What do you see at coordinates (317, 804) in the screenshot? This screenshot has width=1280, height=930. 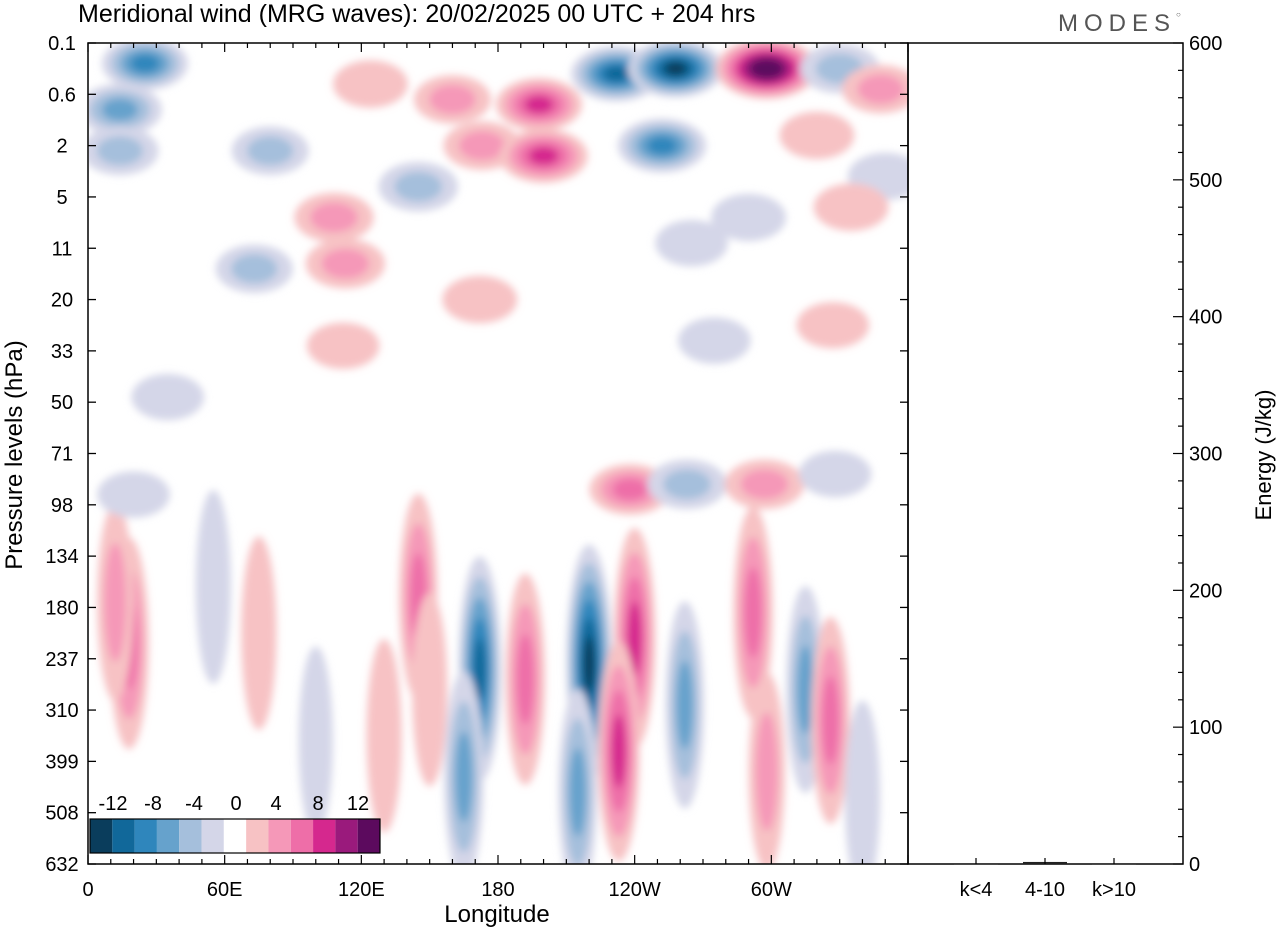 I see `colorbar-label: 8` at bounding box center [317, 804].